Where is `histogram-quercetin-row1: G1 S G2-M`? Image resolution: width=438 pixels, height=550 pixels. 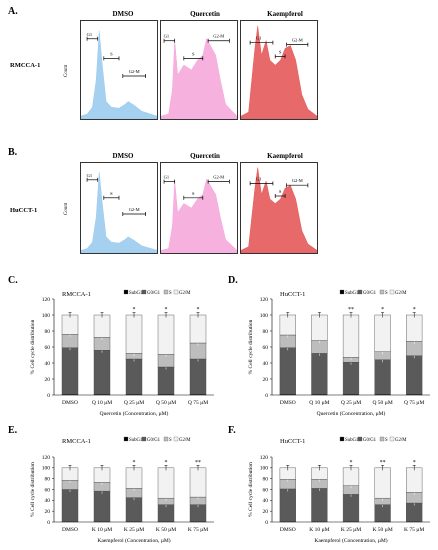
histogram-quercetin-row1: G1 S G2-M is located at coordinates (199, 70).